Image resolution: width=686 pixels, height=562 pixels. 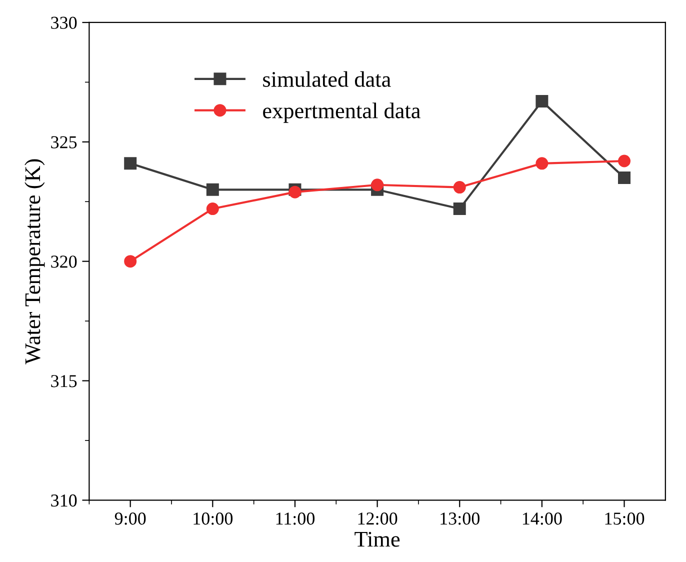 I want to click on x-tick-label: 10:00, so click(x=213, y=518).